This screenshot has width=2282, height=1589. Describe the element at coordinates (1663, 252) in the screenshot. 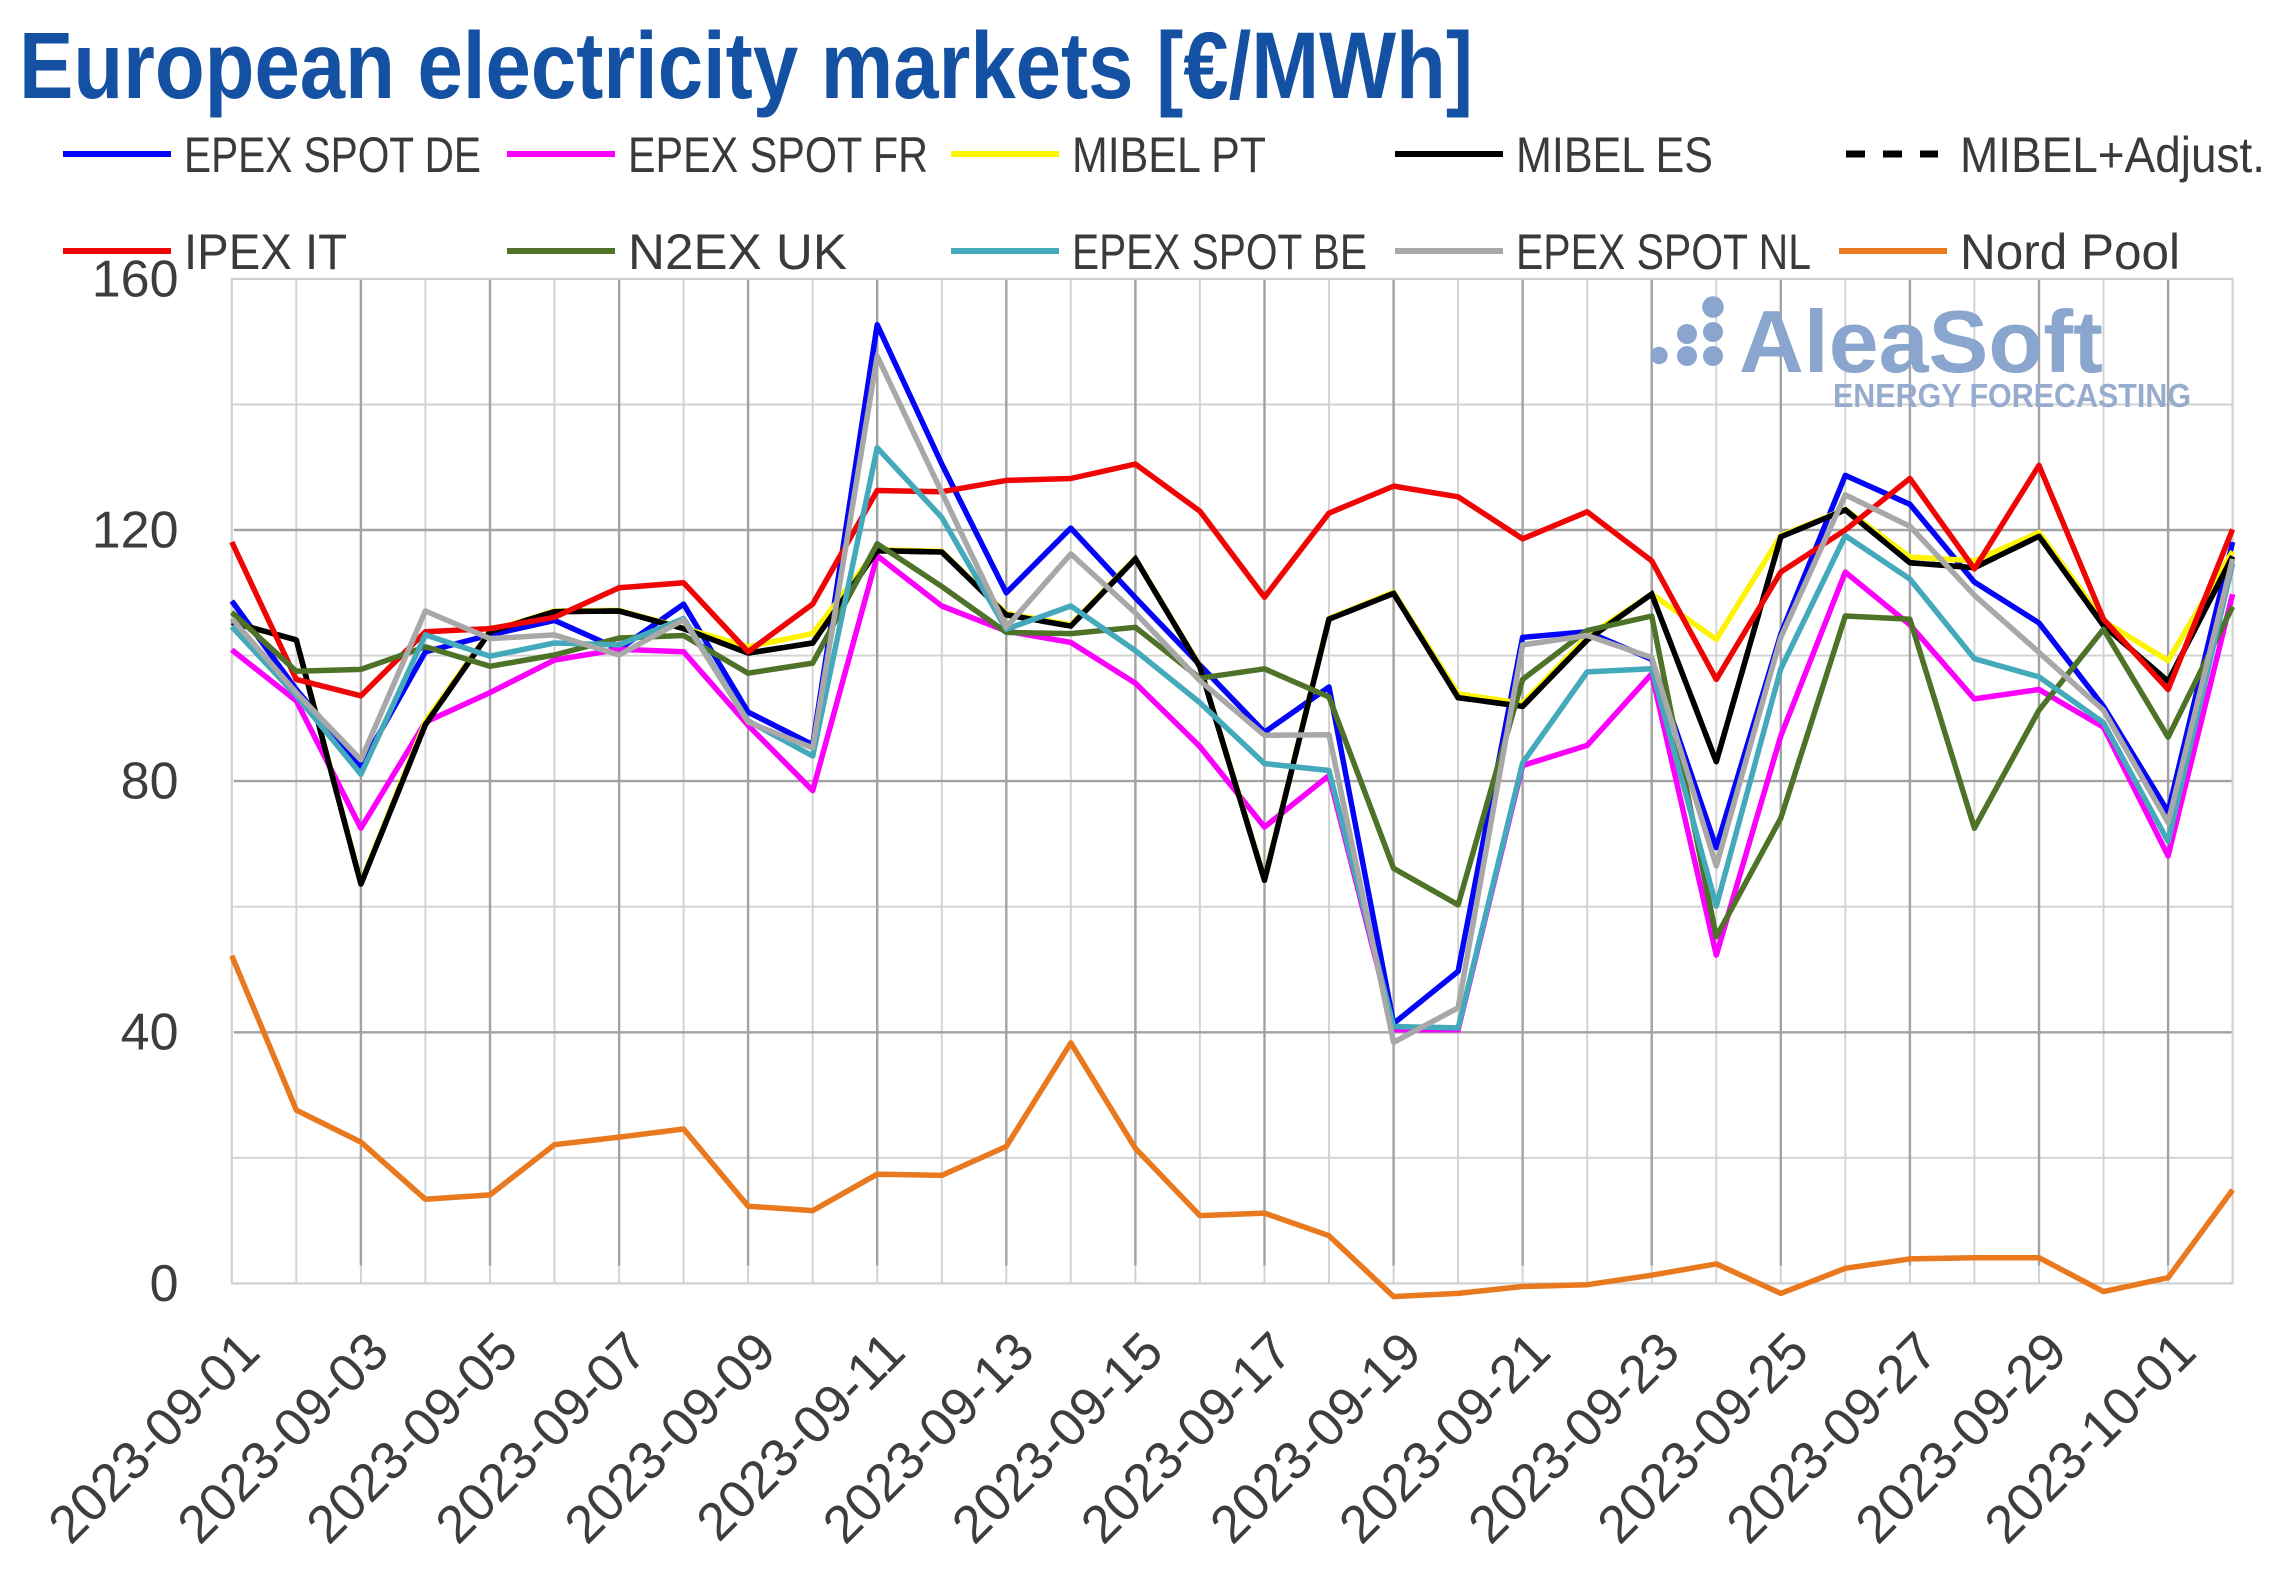

I see `svg-text: EPEX SPOT NL` at that location.